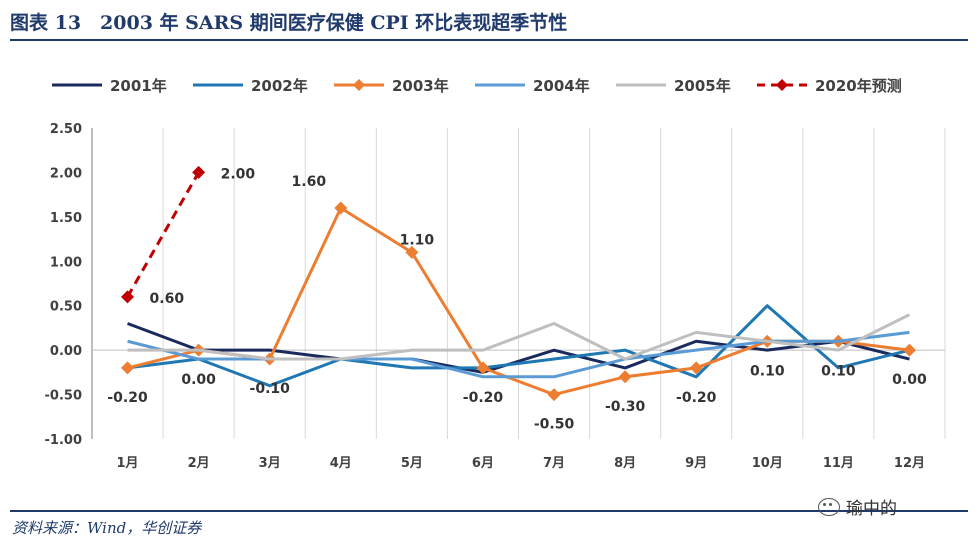 This screenshot has height=549, width=978. What do you see at coordinates (63, 396) in the screenshot?
I see `y-tick-label: -0.50` at bounding box center [63, 396].